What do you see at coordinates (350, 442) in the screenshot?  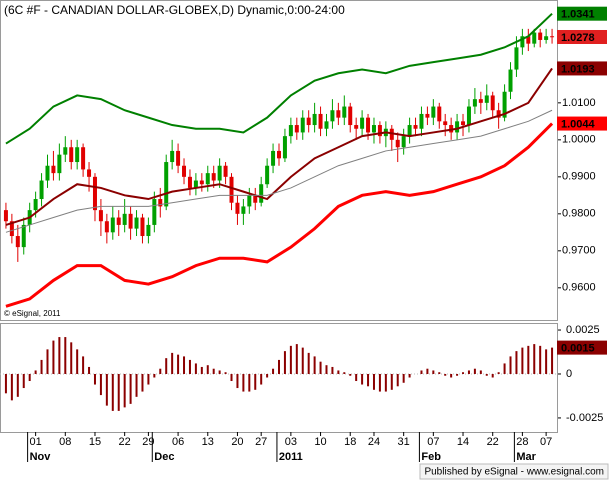 I see `x-tick-label: 18` at bounding box center [350, 442].